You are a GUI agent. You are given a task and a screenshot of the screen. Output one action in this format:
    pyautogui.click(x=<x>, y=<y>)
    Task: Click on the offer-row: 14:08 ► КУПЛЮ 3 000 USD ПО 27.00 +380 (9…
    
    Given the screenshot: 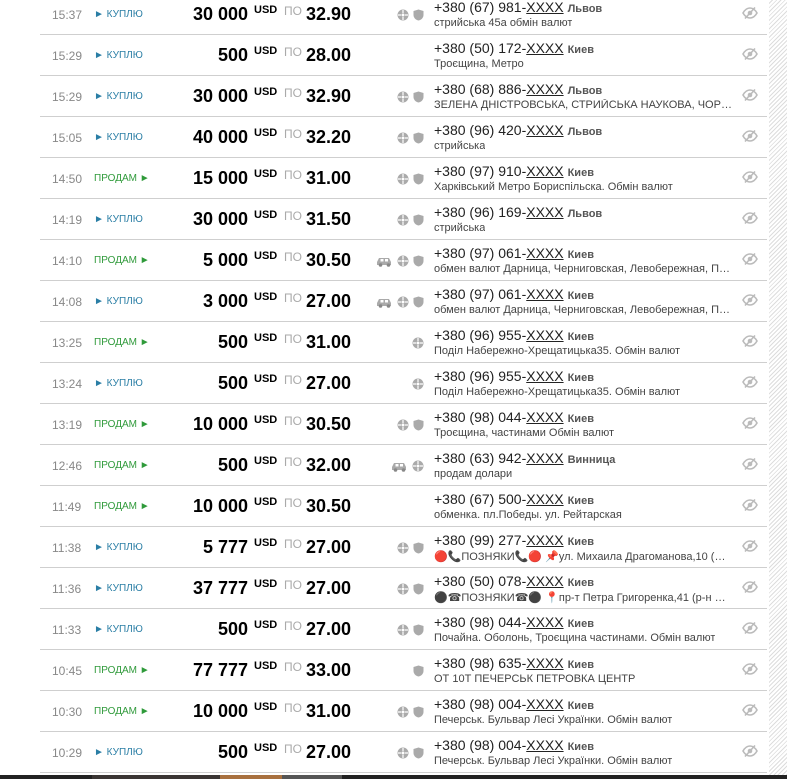 What is the action you would take?
    pyautogui.click(x=403, y=301)
    